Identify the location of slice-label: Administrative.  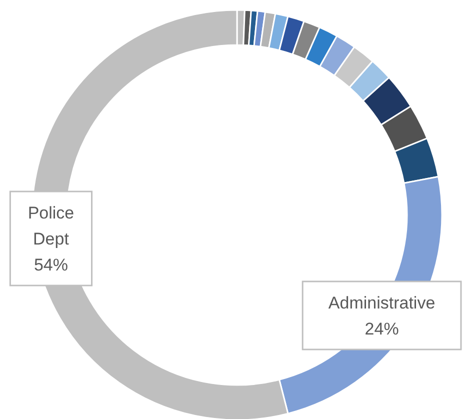
(382, 302).